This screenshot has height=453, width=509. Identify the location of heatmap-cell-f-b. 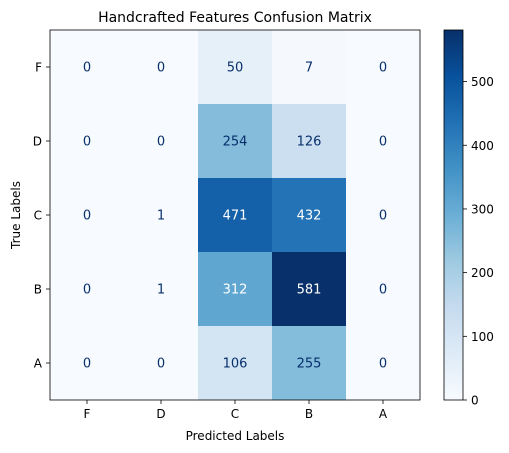
(309, 67).